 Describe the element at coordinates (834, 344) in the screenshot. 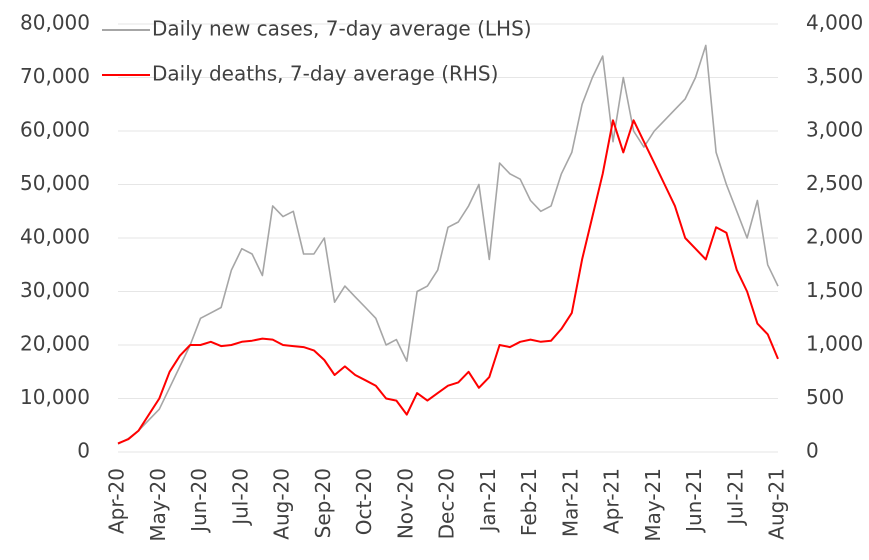

I see `y2-tick-label: 1,000` at that location.